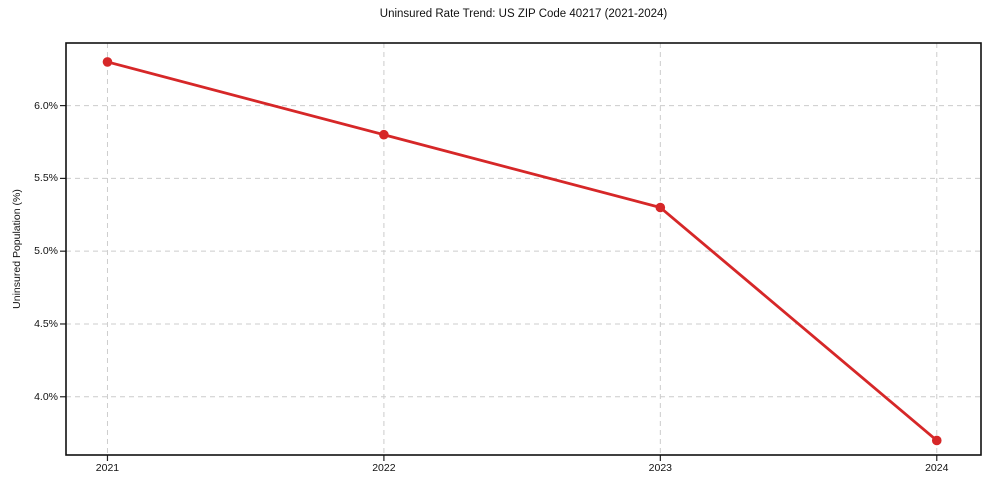  Describe the element at coordinates (46, 105) in the screenshot. I see `y-tick-label: 6.0%` at that location.